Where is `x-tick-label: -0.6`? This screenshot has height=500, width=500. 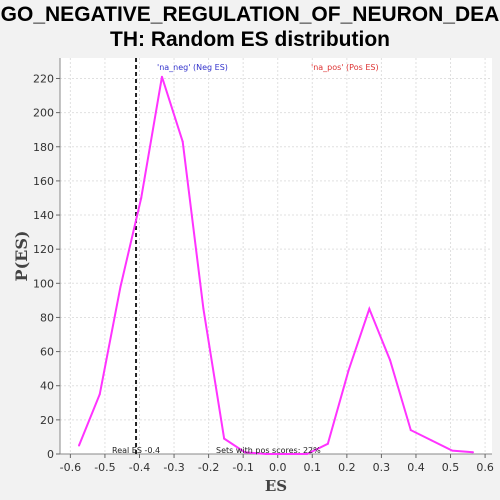 x-tick-label: -0.6 is located at coordinates (70, 467).